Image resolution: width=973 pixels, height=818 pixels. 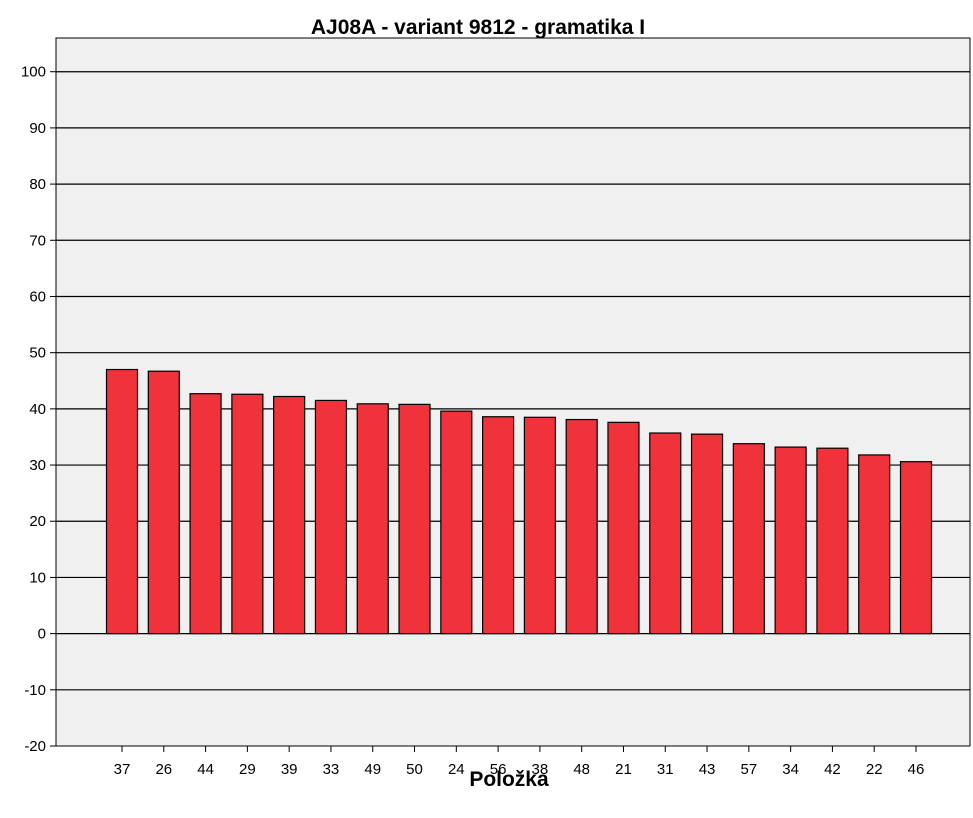 What do you see at coordinates (37, 184) in the screenshot?
I see `y-tick-label: 80` at bounding box center [37, 184].